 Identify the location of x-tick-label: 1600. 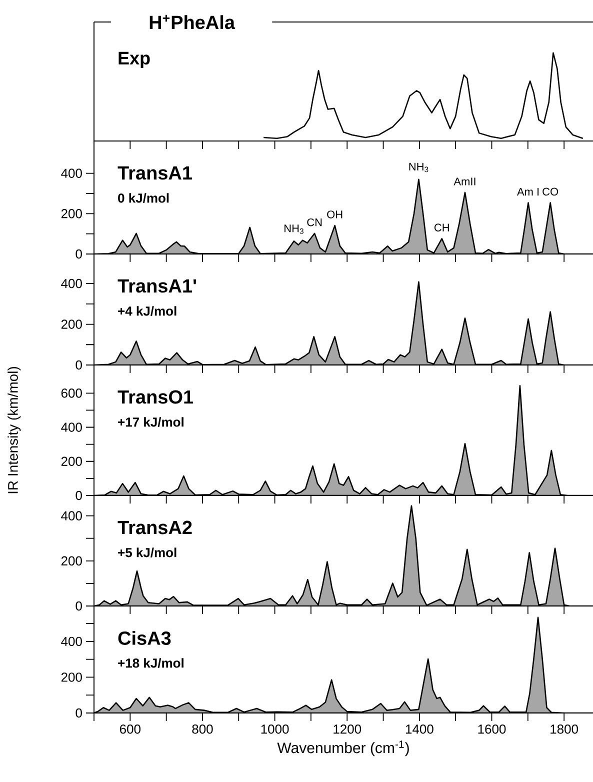
(492, 729).